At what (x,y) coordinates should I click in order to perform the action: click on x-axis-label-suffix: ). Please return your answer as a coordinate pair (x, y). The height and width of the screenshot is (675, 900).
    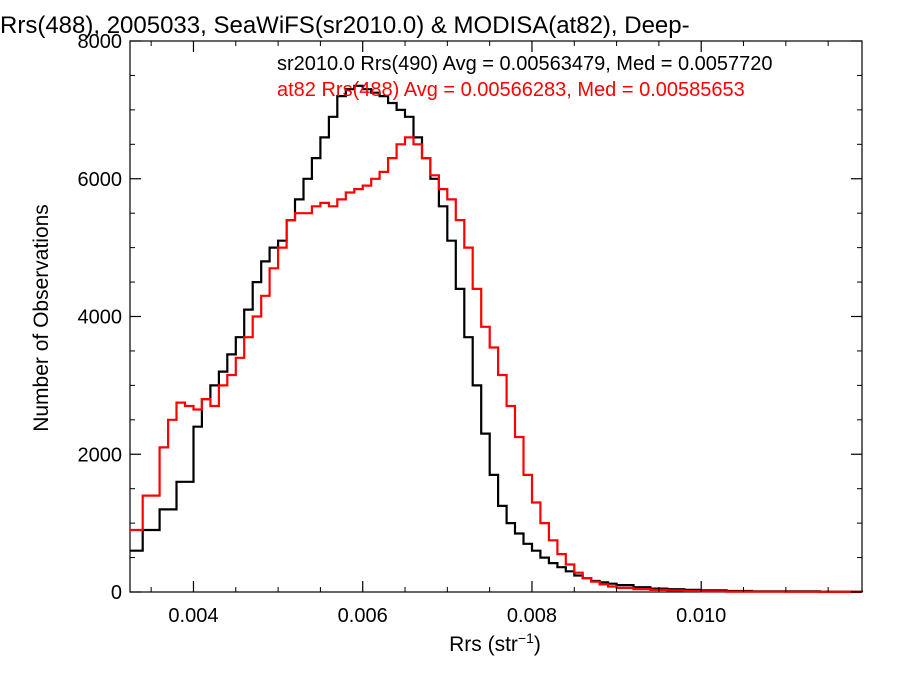
    Looking at the image, I should click on (537, 644).